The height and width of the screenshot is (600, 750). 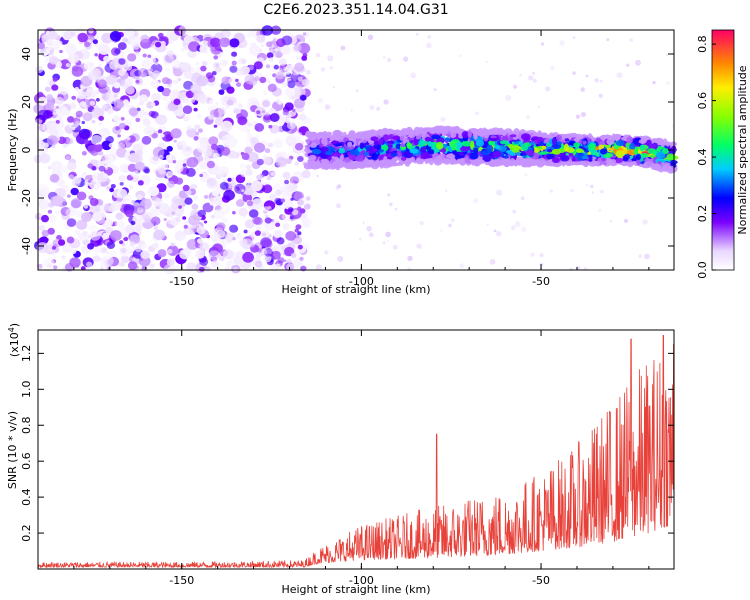 I want to click on snr-y-tick-label: 1.2, so click(x=26, y=354).